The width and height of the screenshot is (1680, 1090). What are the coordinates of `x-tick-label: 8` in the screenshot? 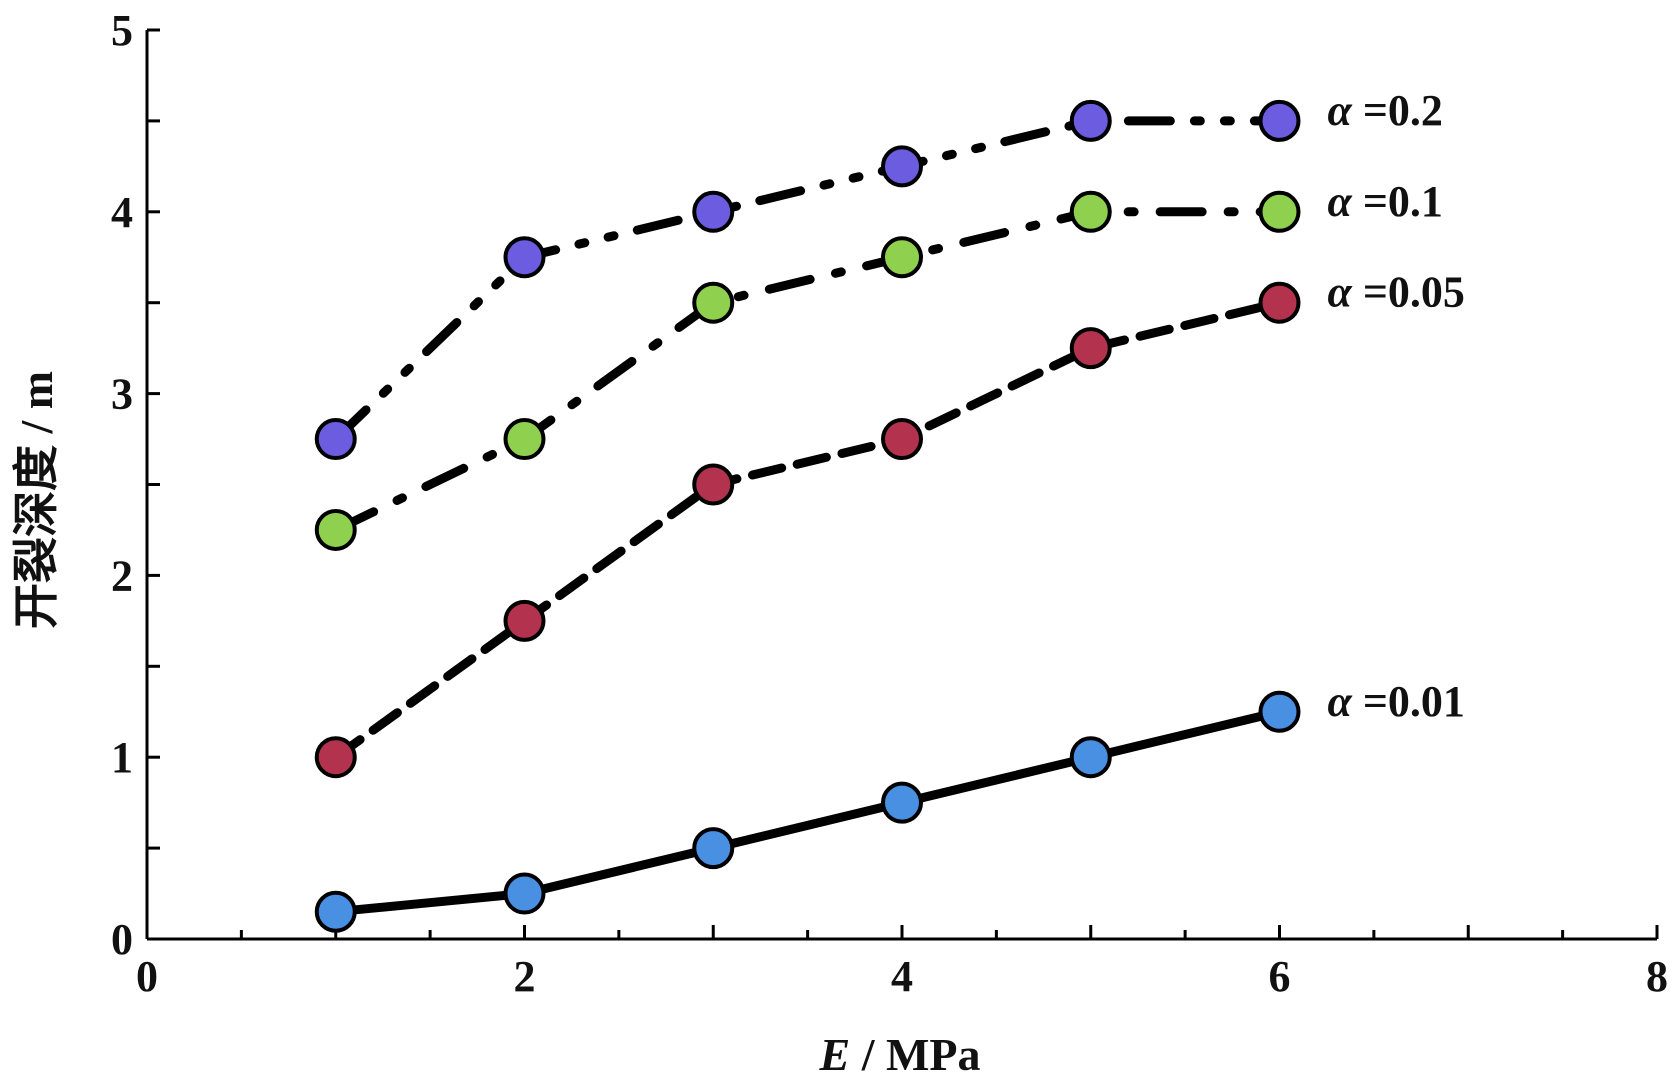 It's located at (1657, 976).